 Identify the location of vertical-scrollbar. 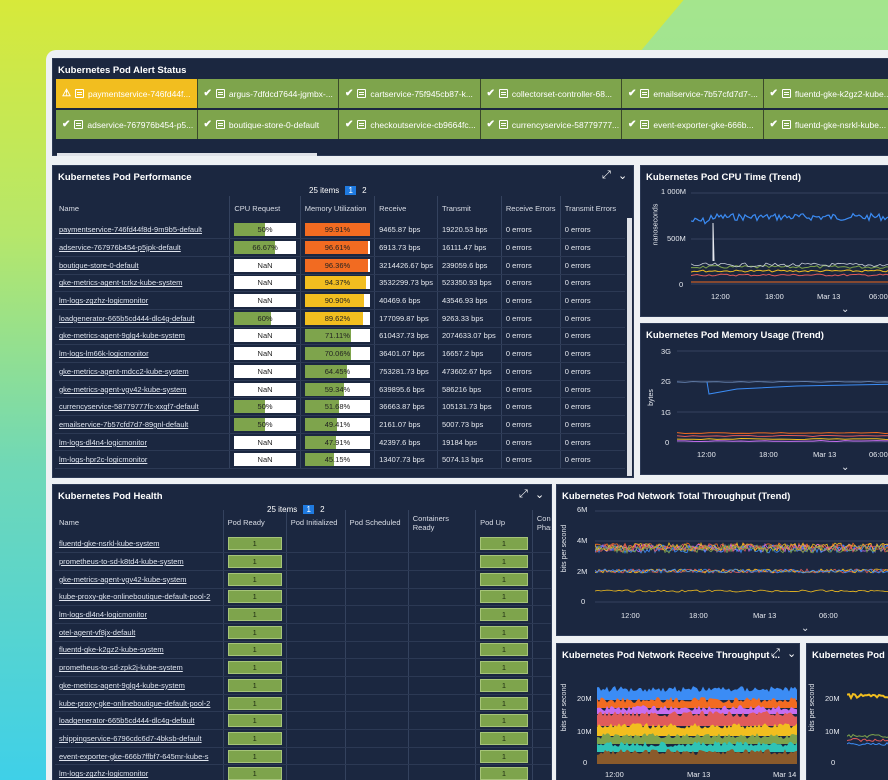
(629, 347).